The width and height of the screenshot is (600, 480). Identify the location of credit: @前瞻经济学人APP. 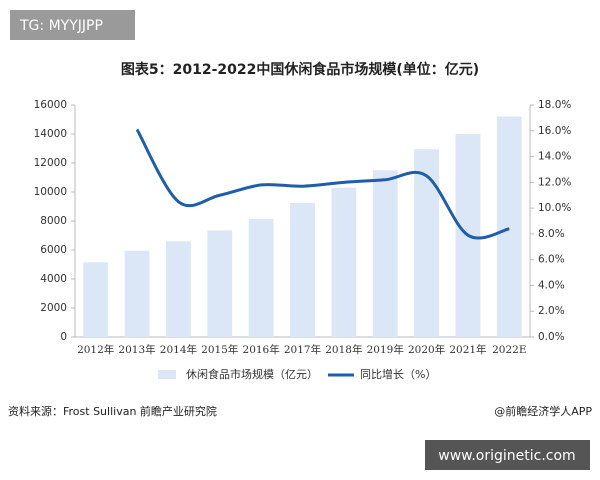
(543, 411).